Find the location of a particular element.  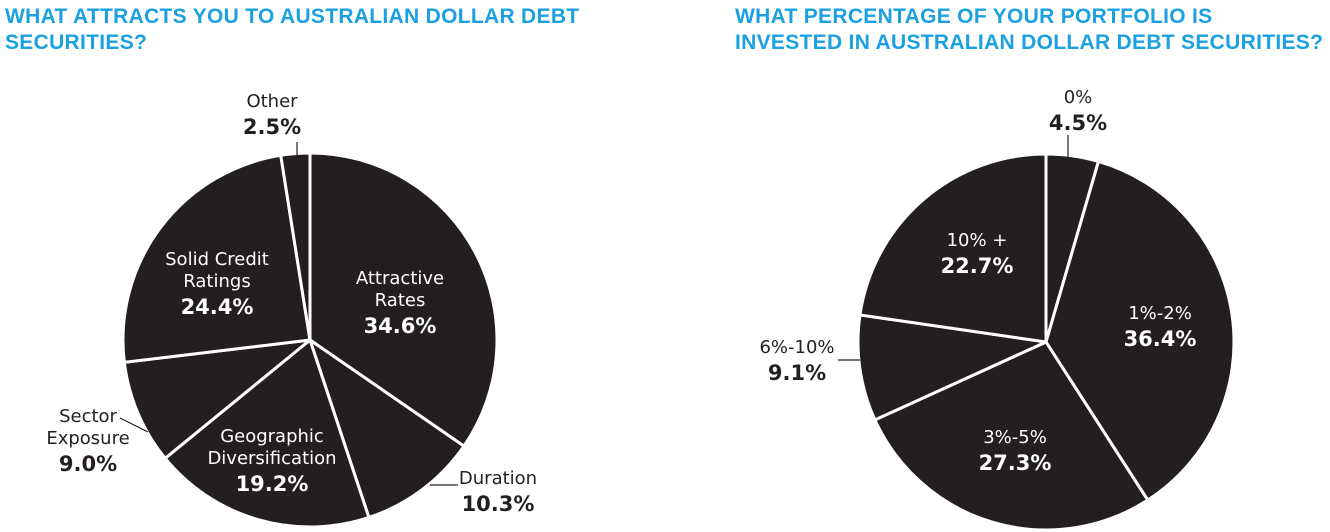

value-label: 2.5% is located at coordinates (272, 127).